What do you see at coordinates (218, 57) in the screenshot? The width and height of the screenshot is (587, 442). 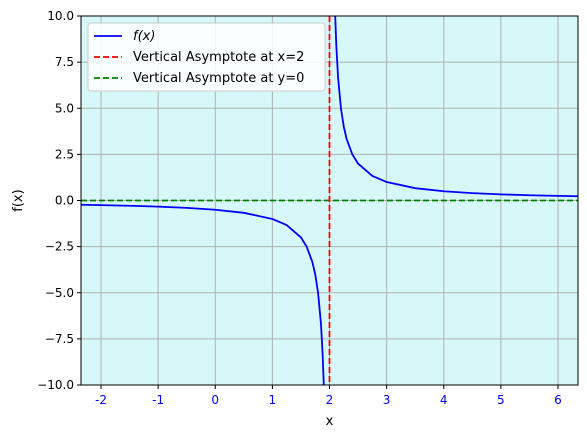 I see `legend-label-asymptote-x2: Vertical Asymptote at x=2` at bounding box center [218, 57].